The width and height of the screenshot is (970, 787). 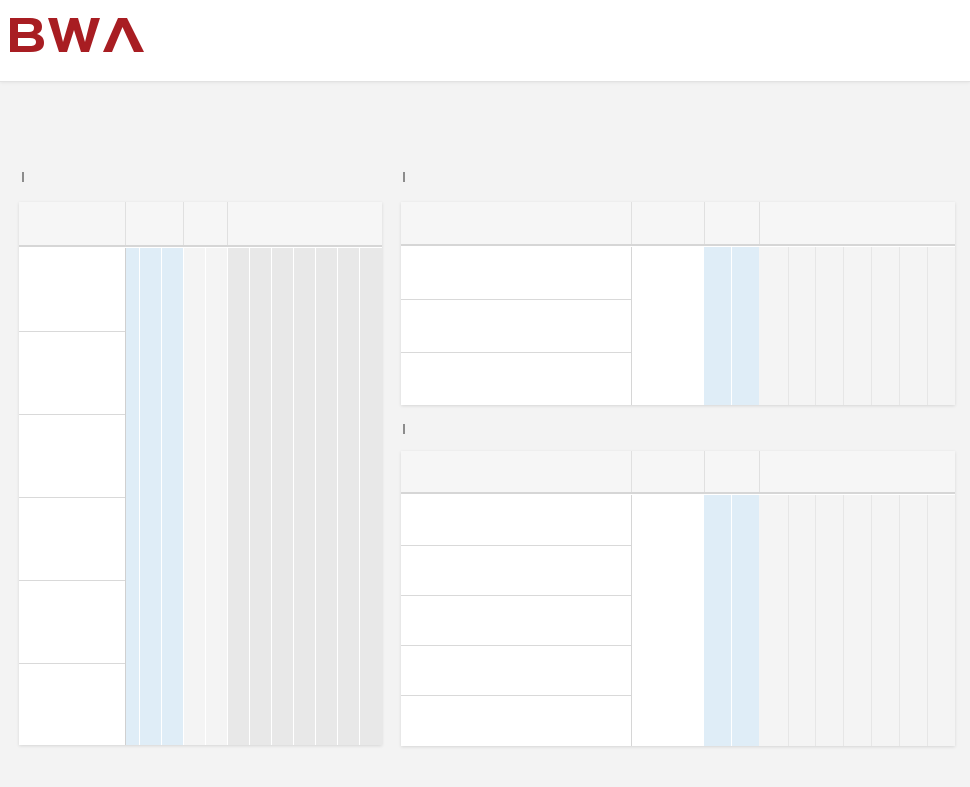 I want to click on left-table-blue-column, so click(x=154, y=496).